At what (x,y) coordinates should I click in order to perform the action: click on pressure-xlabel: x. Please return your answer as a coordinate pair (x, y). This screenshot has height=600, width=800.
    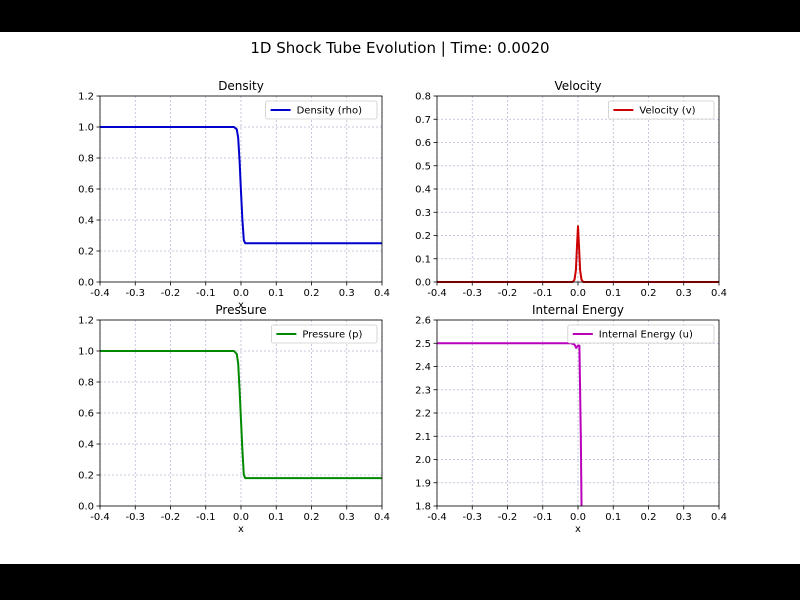
    Looking at the image, I should click on (241, 529).